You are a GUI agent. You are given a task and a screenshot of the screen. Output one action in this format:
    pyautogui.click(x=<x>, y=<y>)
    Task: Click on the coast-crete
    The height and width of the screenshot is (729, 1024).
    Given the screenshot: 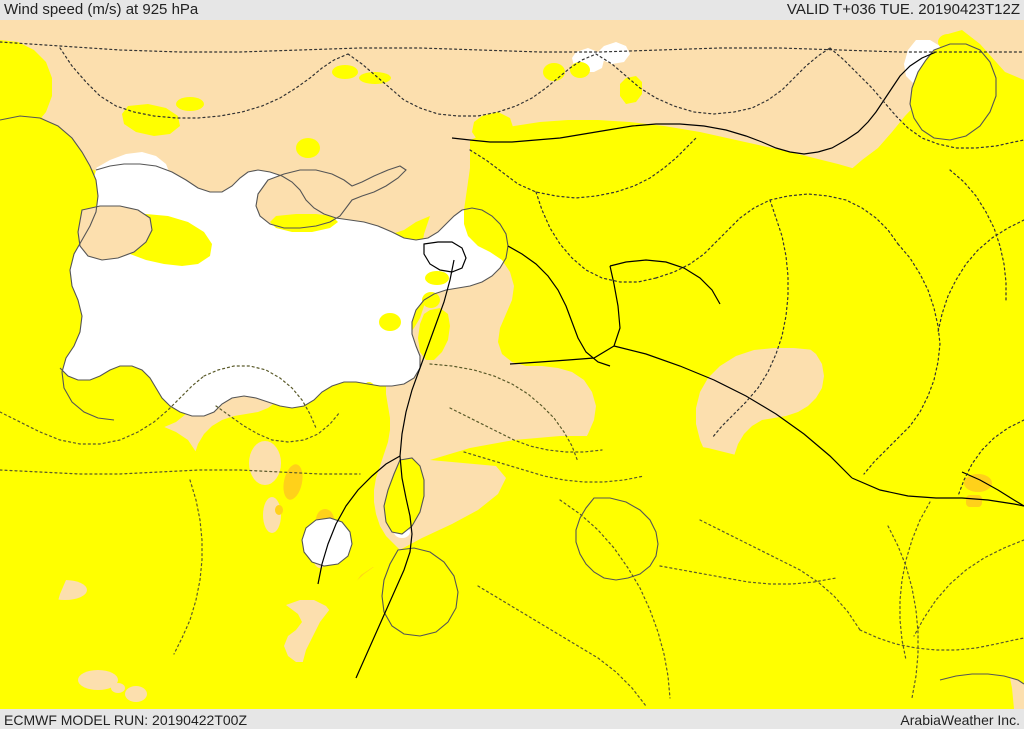 What is the action you would take?
    pyautogui.click(x=115, y=233)
    